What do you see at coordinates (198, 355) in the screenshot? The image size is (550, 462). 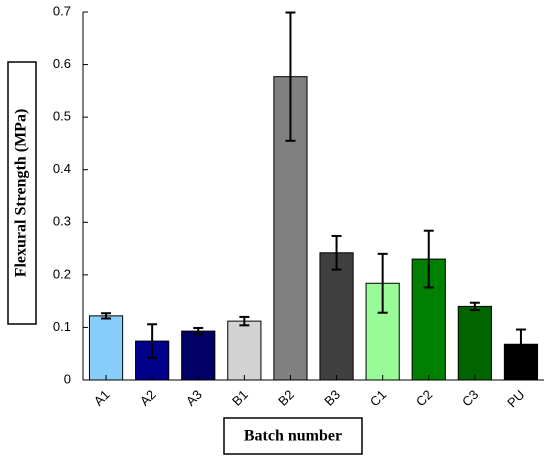 I see `bar-a3` at bounding box center [198, 355].